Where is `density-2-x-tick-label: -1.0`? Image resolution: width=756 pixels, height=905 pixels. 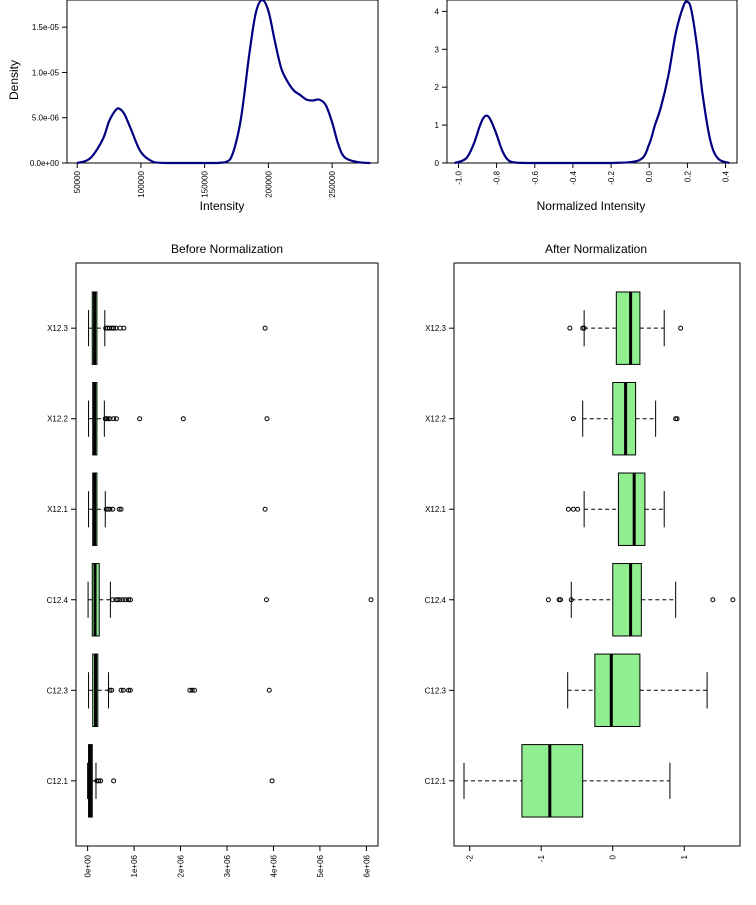 density-2-x-tick-label: -1.0 is located at coordinates (458, 177).